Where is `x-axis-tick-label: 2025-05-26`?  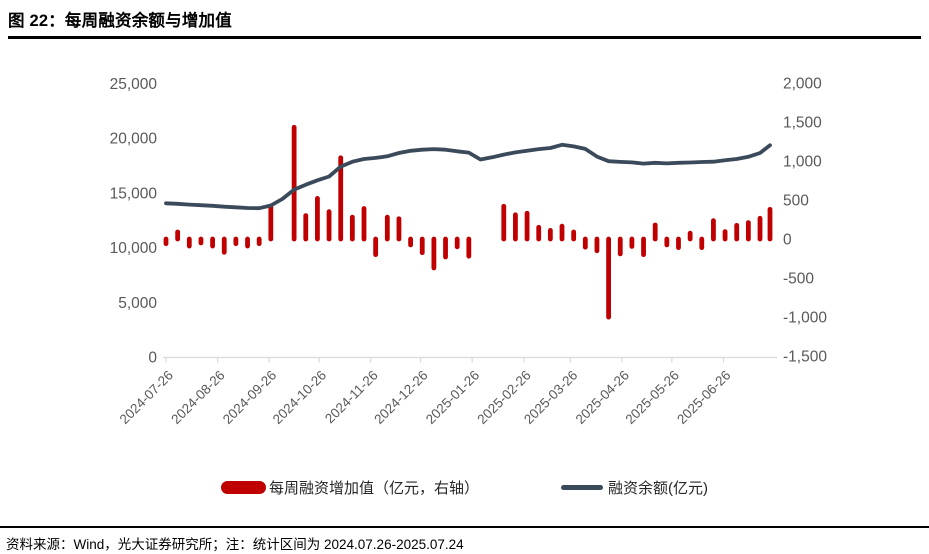 x-axis-tick-label: 2025-05-26 is located at coordinates (652, 397).